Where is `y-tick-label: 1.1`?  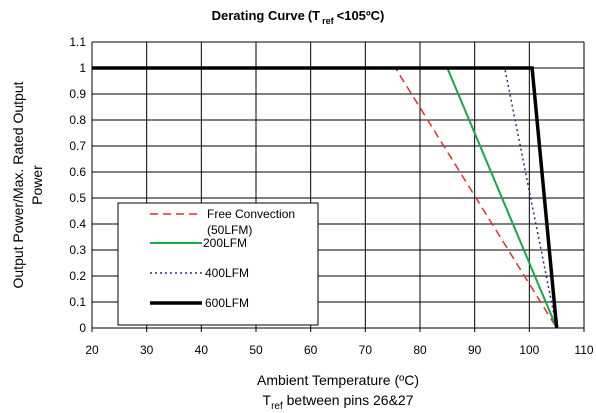 y-tick-label: 1.1 is located at coordinates (77, 42).